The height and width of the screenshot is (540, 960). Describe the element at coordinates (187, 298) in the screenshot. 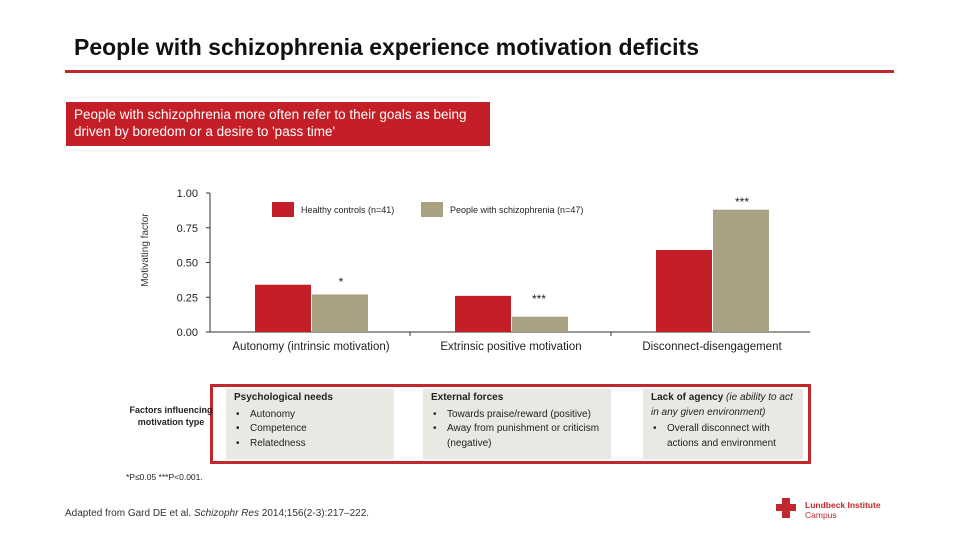

I see `y-tick-label: 0.25` at that location.